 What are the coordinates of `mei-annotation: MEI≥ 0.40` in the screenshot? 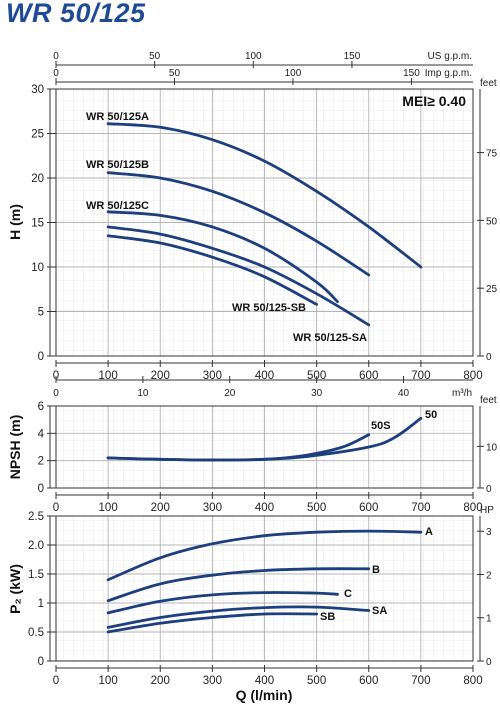 It's located at (434, 101).